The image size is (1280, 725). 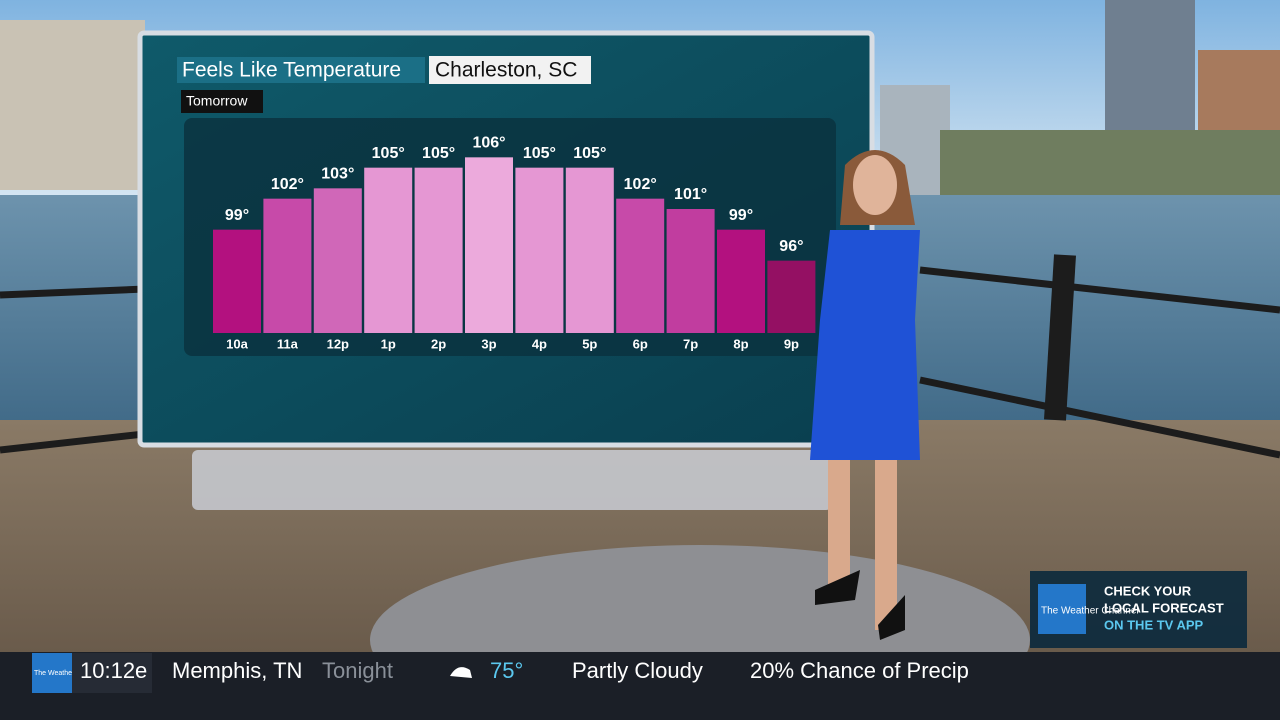 I want to click on x-tick-label: 3p, so click(x=488, y=343).